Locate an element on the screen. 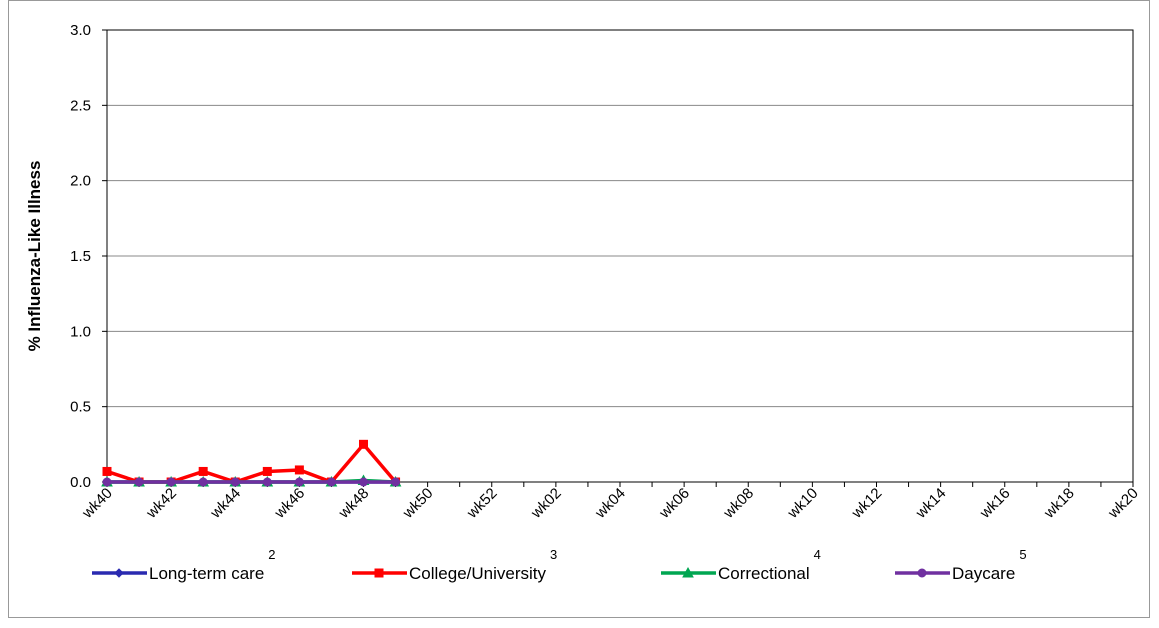 This screenshot has height=628, width=1159. y-tick-label: 2.0 is located at coordinates (80, 181).